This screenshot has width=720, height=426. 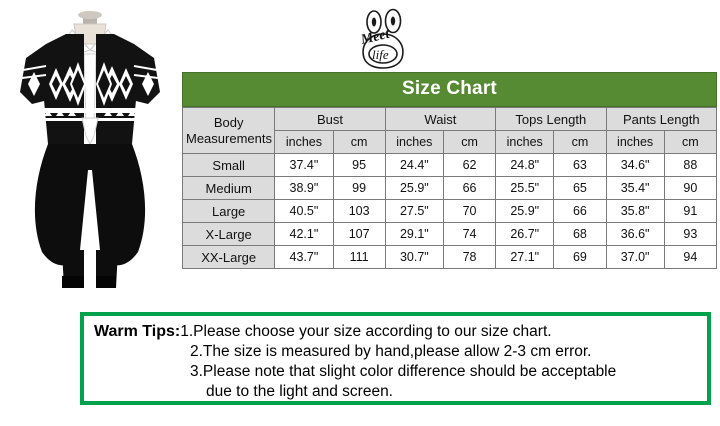 What do you see at coordinates (304, 142) in the screenshot?
I see `subheader-bust-inches: inches` at bounding box center [304, 142].